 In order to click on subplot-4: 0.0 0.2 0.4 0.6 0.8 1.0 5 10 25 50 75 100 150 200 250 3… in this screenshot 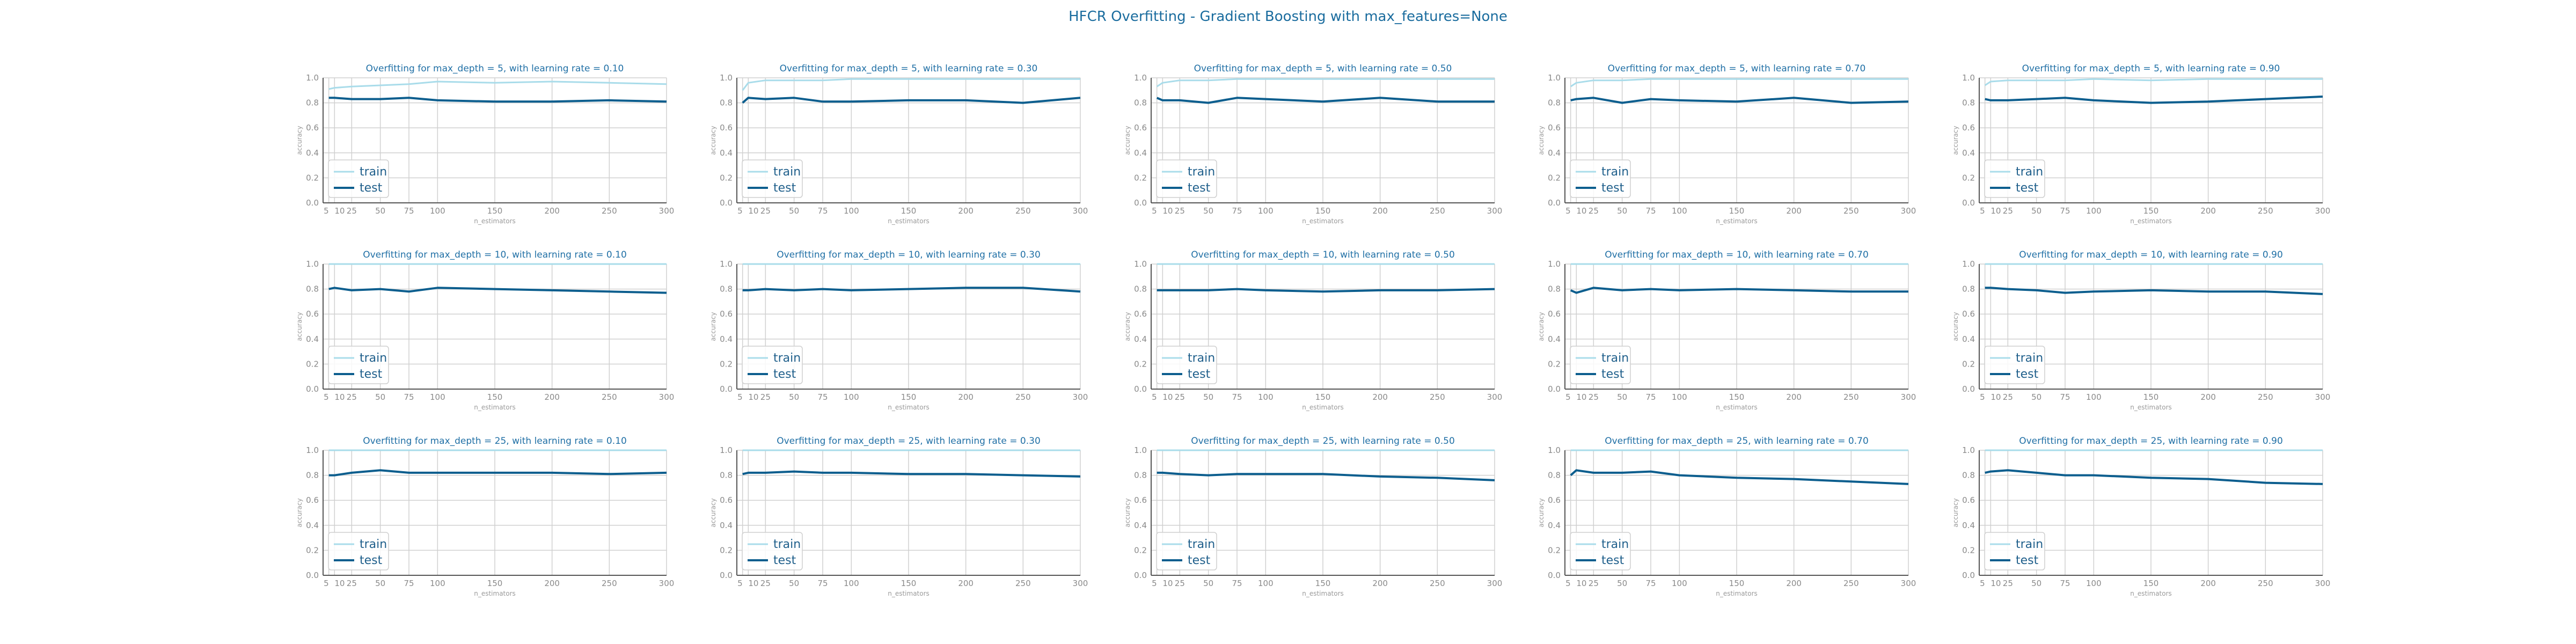, I will do `click(1727, 144)`.